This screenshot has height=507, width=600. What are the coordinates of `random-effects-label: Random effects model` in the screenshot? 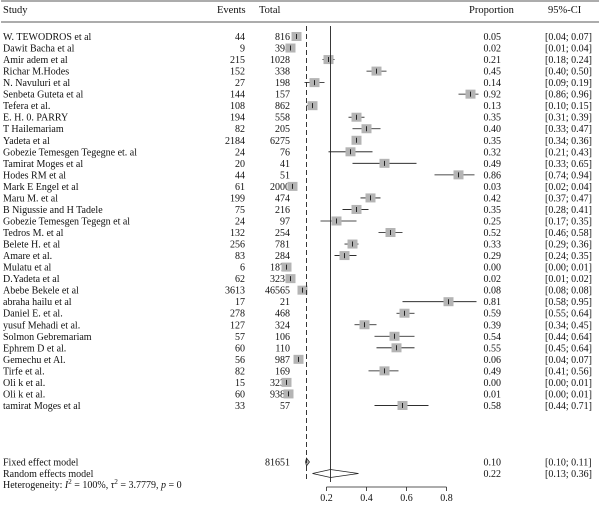 It's located at (48, 474).